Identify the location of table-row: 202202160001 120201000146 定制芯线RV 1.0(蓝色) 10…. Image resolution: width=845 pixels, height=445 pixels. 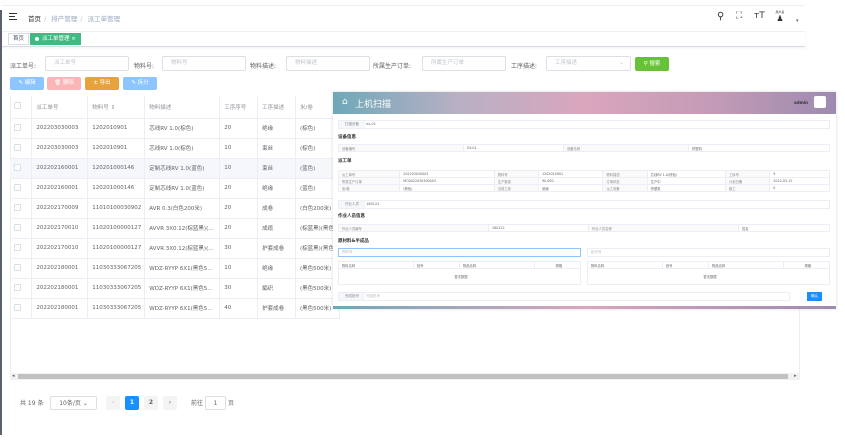
(175, 168).